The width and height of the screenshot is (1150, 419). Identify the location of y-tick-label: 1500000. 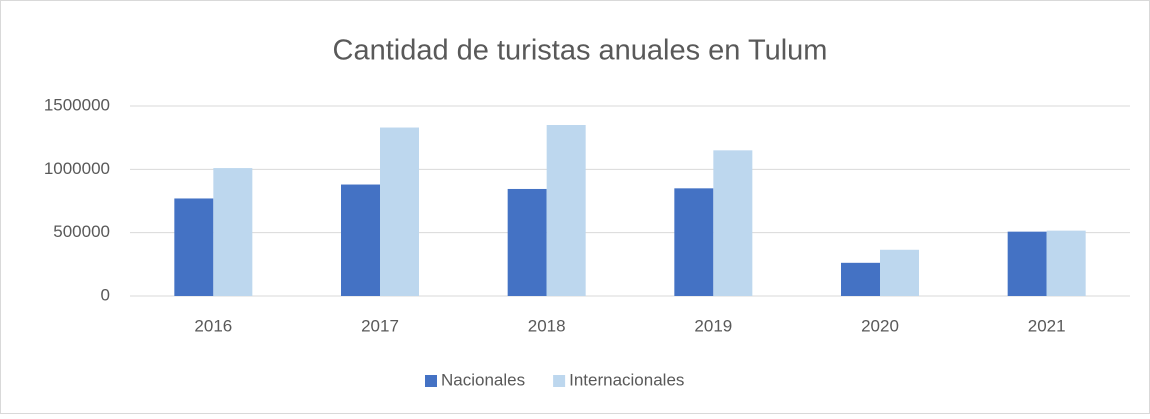
(77, 104).